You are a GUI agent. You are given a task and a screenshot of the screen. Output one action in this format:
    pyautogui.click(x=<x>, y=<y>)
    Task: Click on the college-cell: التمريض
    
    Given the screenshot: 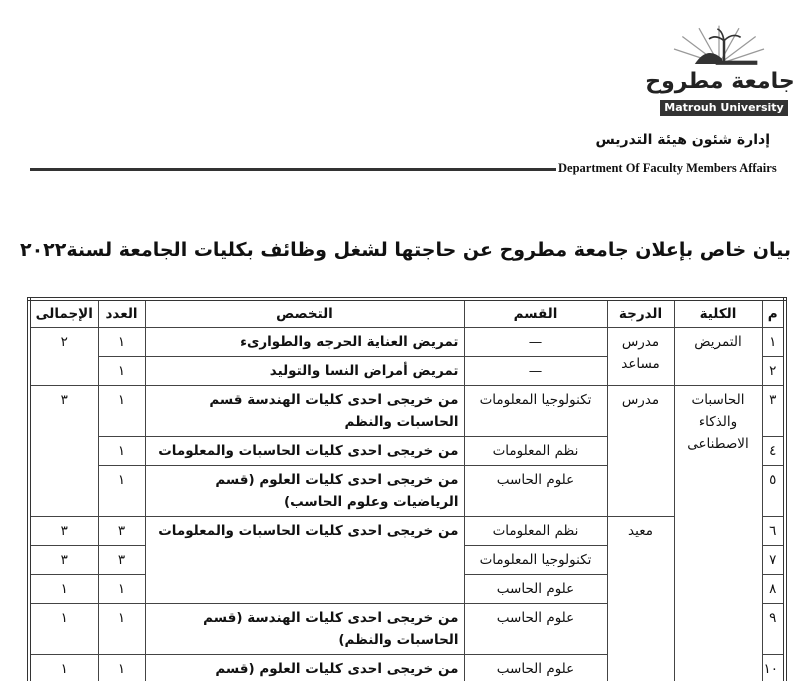 What is the action you would take?
    pyautogui.click(x=718, y=356)
    